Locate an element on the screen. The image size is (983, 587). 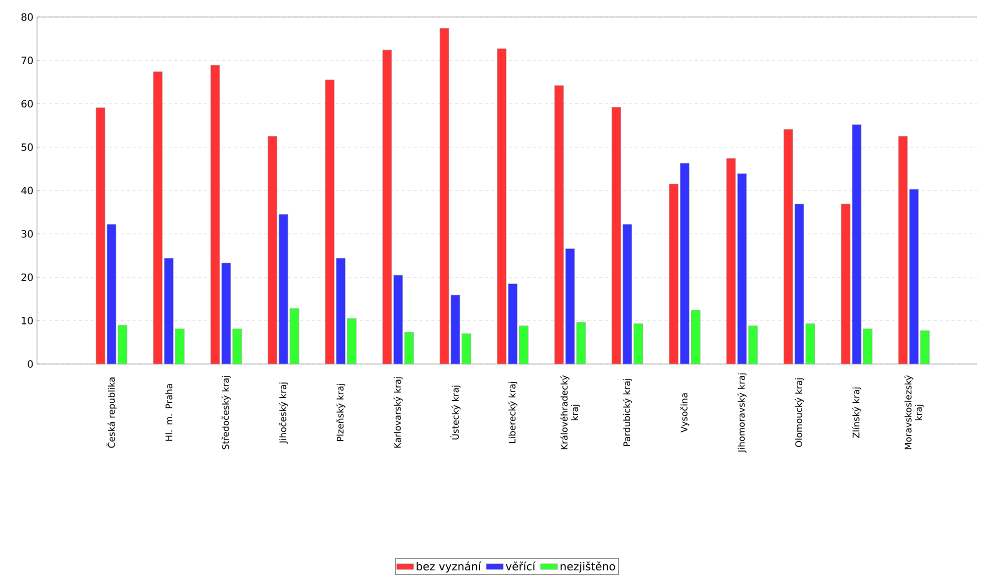
x-tick-label: Plzeňský kraj is located at coordinates (341, 412).